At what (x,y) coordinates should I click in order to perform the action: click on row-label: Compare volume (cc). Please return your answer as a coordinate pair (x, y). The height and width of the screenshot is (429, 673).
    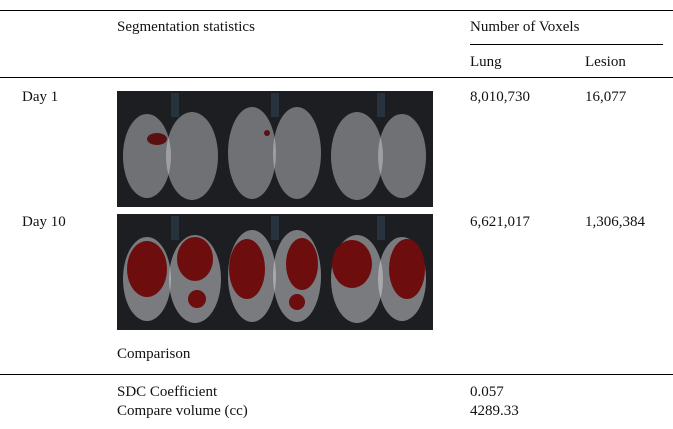
    Looking at the image, I should click on (182, 411).